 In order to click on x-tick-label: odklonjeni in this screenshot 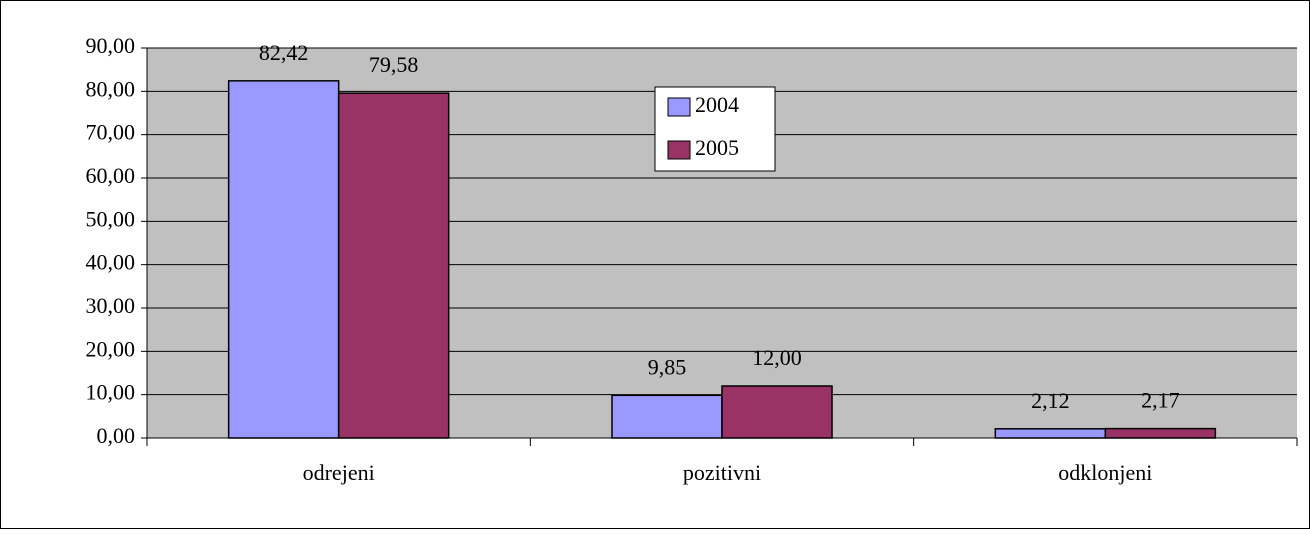, I will do `click(1105, 472)`.